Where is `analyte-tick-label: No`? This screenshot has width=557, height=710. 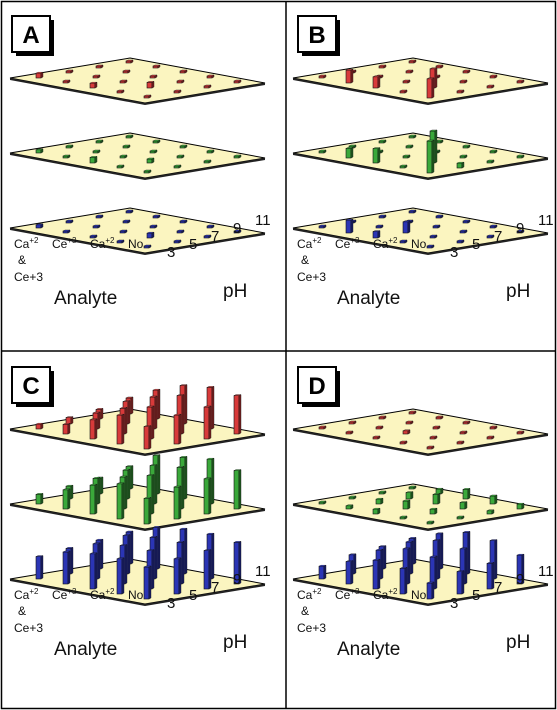 analyte-tick-label: No is located at coordinates (136, 244).